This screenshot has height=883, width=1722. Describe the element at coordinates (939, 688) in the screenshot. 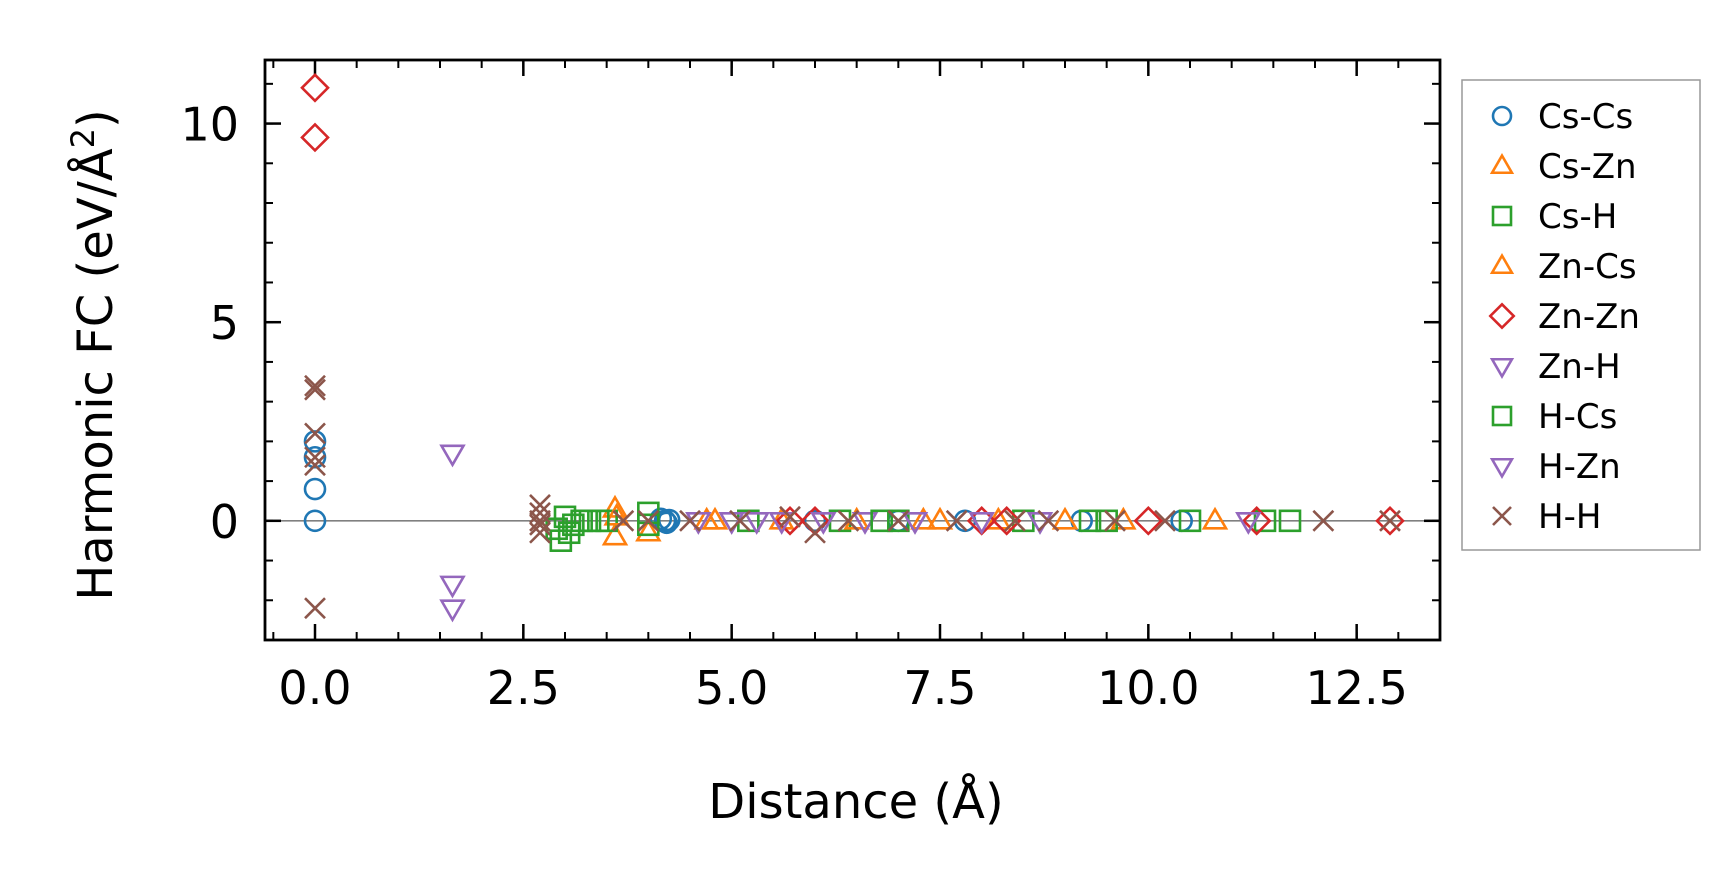

I see `x-tick-label: 7.5` at that location.